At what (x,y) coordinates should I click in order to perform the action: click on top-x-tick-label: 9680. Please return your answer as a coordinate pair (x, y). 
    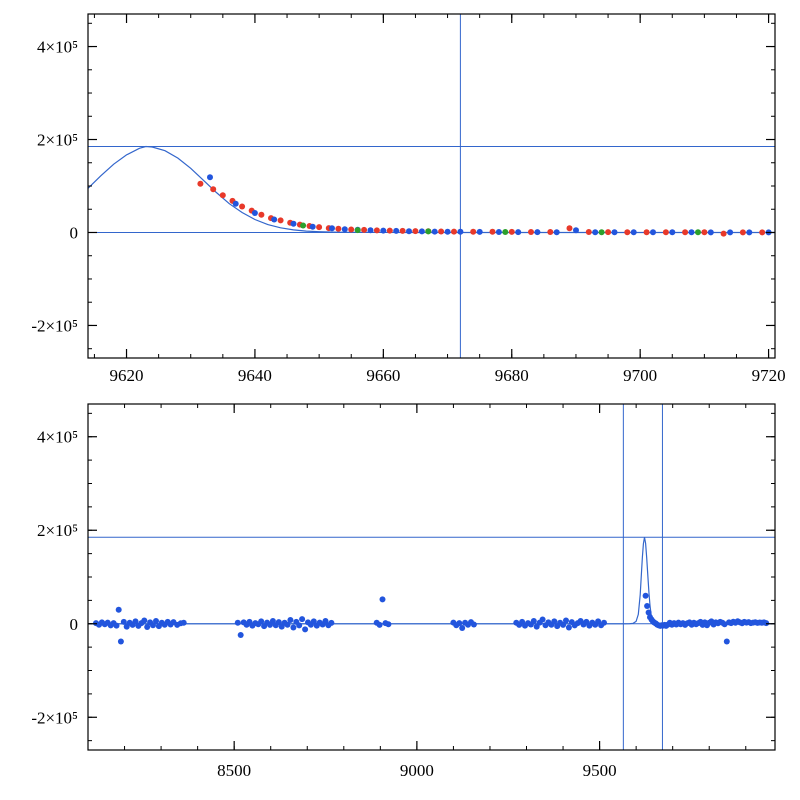
    Looking at the image, I should click on (512, 375).